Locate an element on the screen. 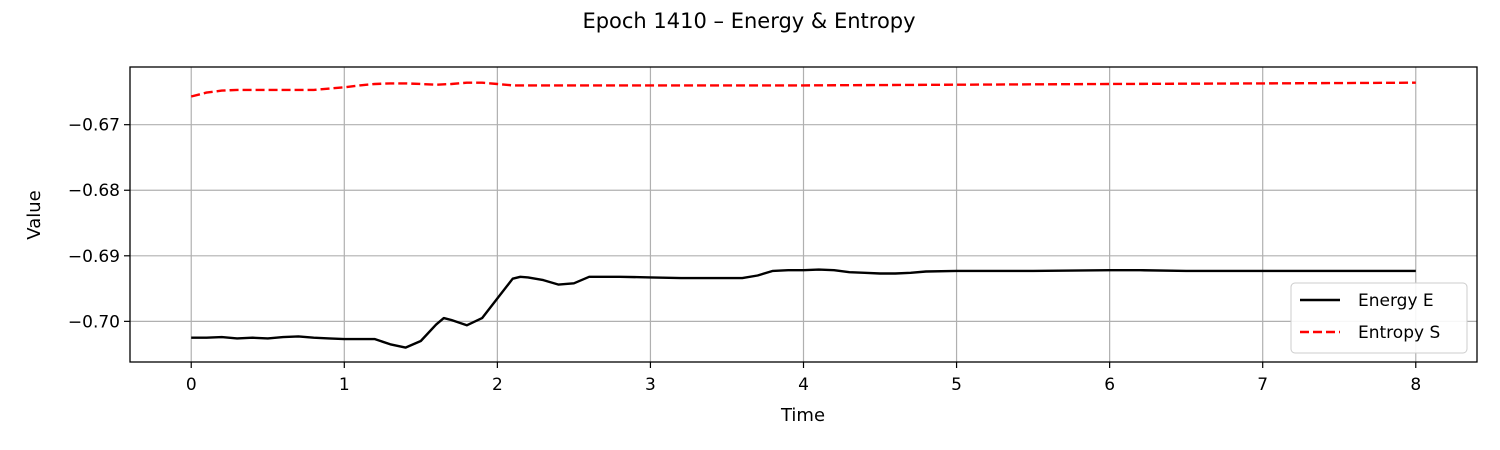 This screenshot has width=1500, height=450. x-axis-ticks: 0 1 2 3 4 5 6 7 8 is located at coordinates (803, 378).